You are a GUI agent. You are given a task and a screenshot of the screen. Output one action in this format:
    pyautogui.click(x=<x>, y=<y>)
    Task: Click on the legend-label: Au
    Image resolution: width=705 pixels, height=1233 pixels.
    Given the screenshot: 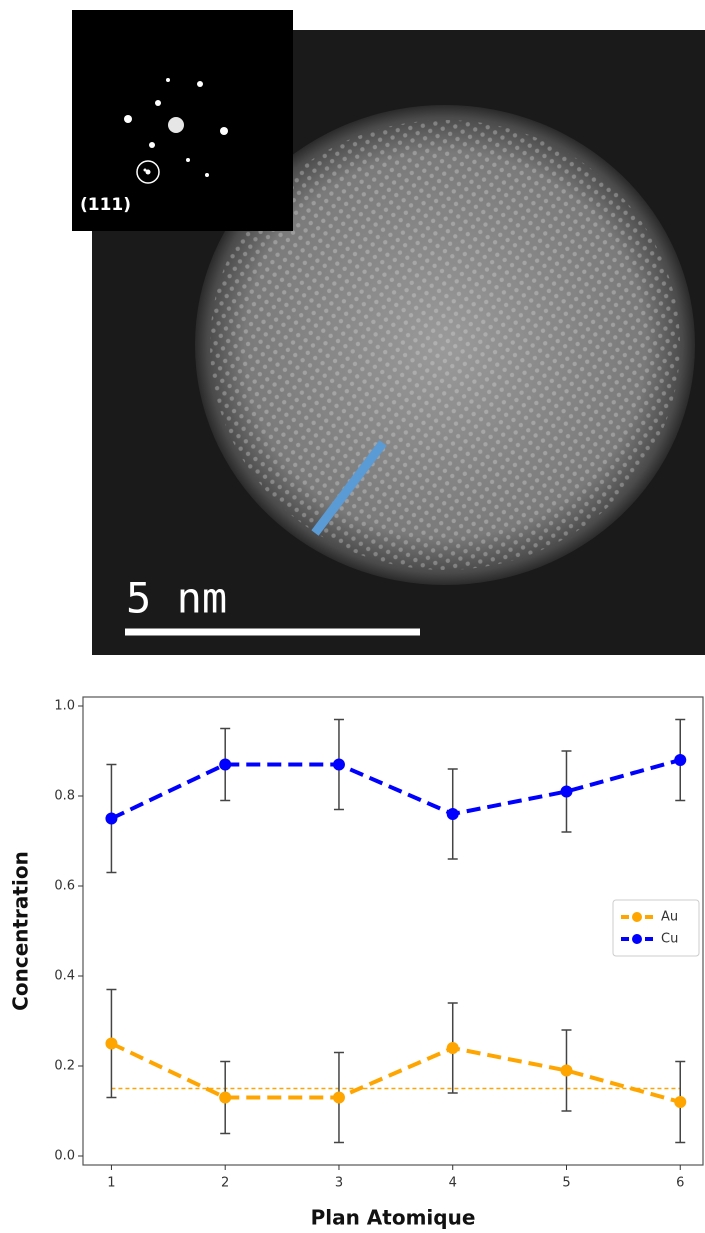 What is the action you would take?
    pyautogui.click(x=669, y=917)
    